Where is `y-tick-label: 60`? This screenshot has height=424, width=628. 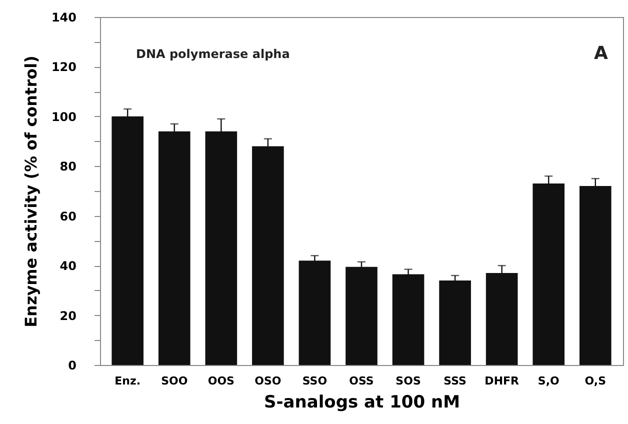 y-tick-label: 60 is located at coordinates (68, 216).